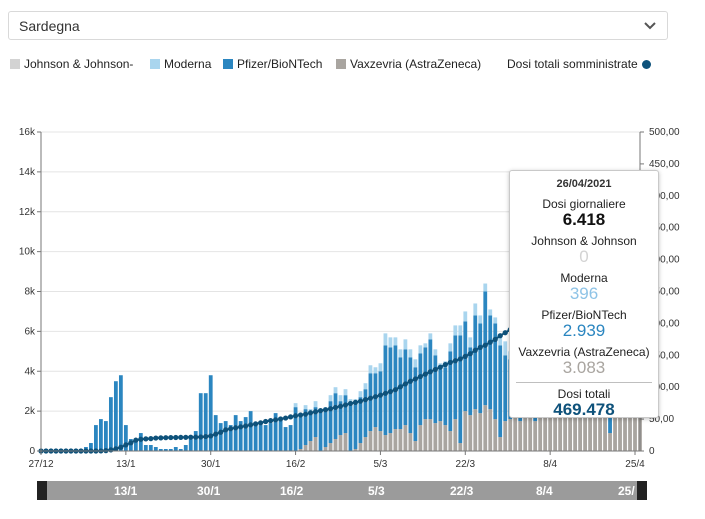 This screenshot has width=705, height=519. Describe the element at coordinates (296, 464) in the screenshot. I see `x-axis-tick-label: 16/2` at that location.